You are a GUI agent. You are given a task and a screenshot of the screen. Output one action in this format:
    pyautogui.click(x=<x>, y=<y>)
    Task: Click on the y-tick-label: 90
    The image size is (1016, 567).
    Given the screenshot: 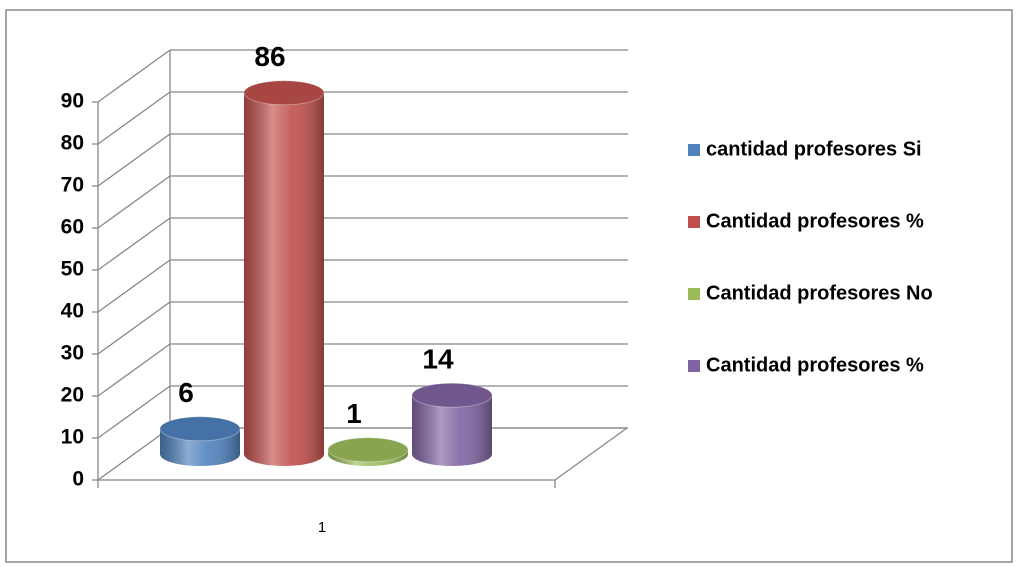 What is the action you would take?
    pyautogui.click(x=72, y=101)
    